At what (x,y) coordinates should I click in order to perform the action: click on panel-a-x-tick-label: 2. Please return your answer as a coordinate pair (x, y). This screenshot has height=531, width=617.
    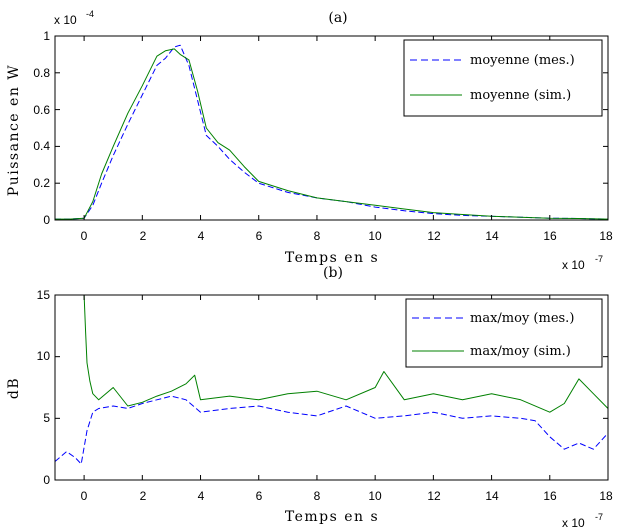
    Looking at the image, I should click on (143, 236).